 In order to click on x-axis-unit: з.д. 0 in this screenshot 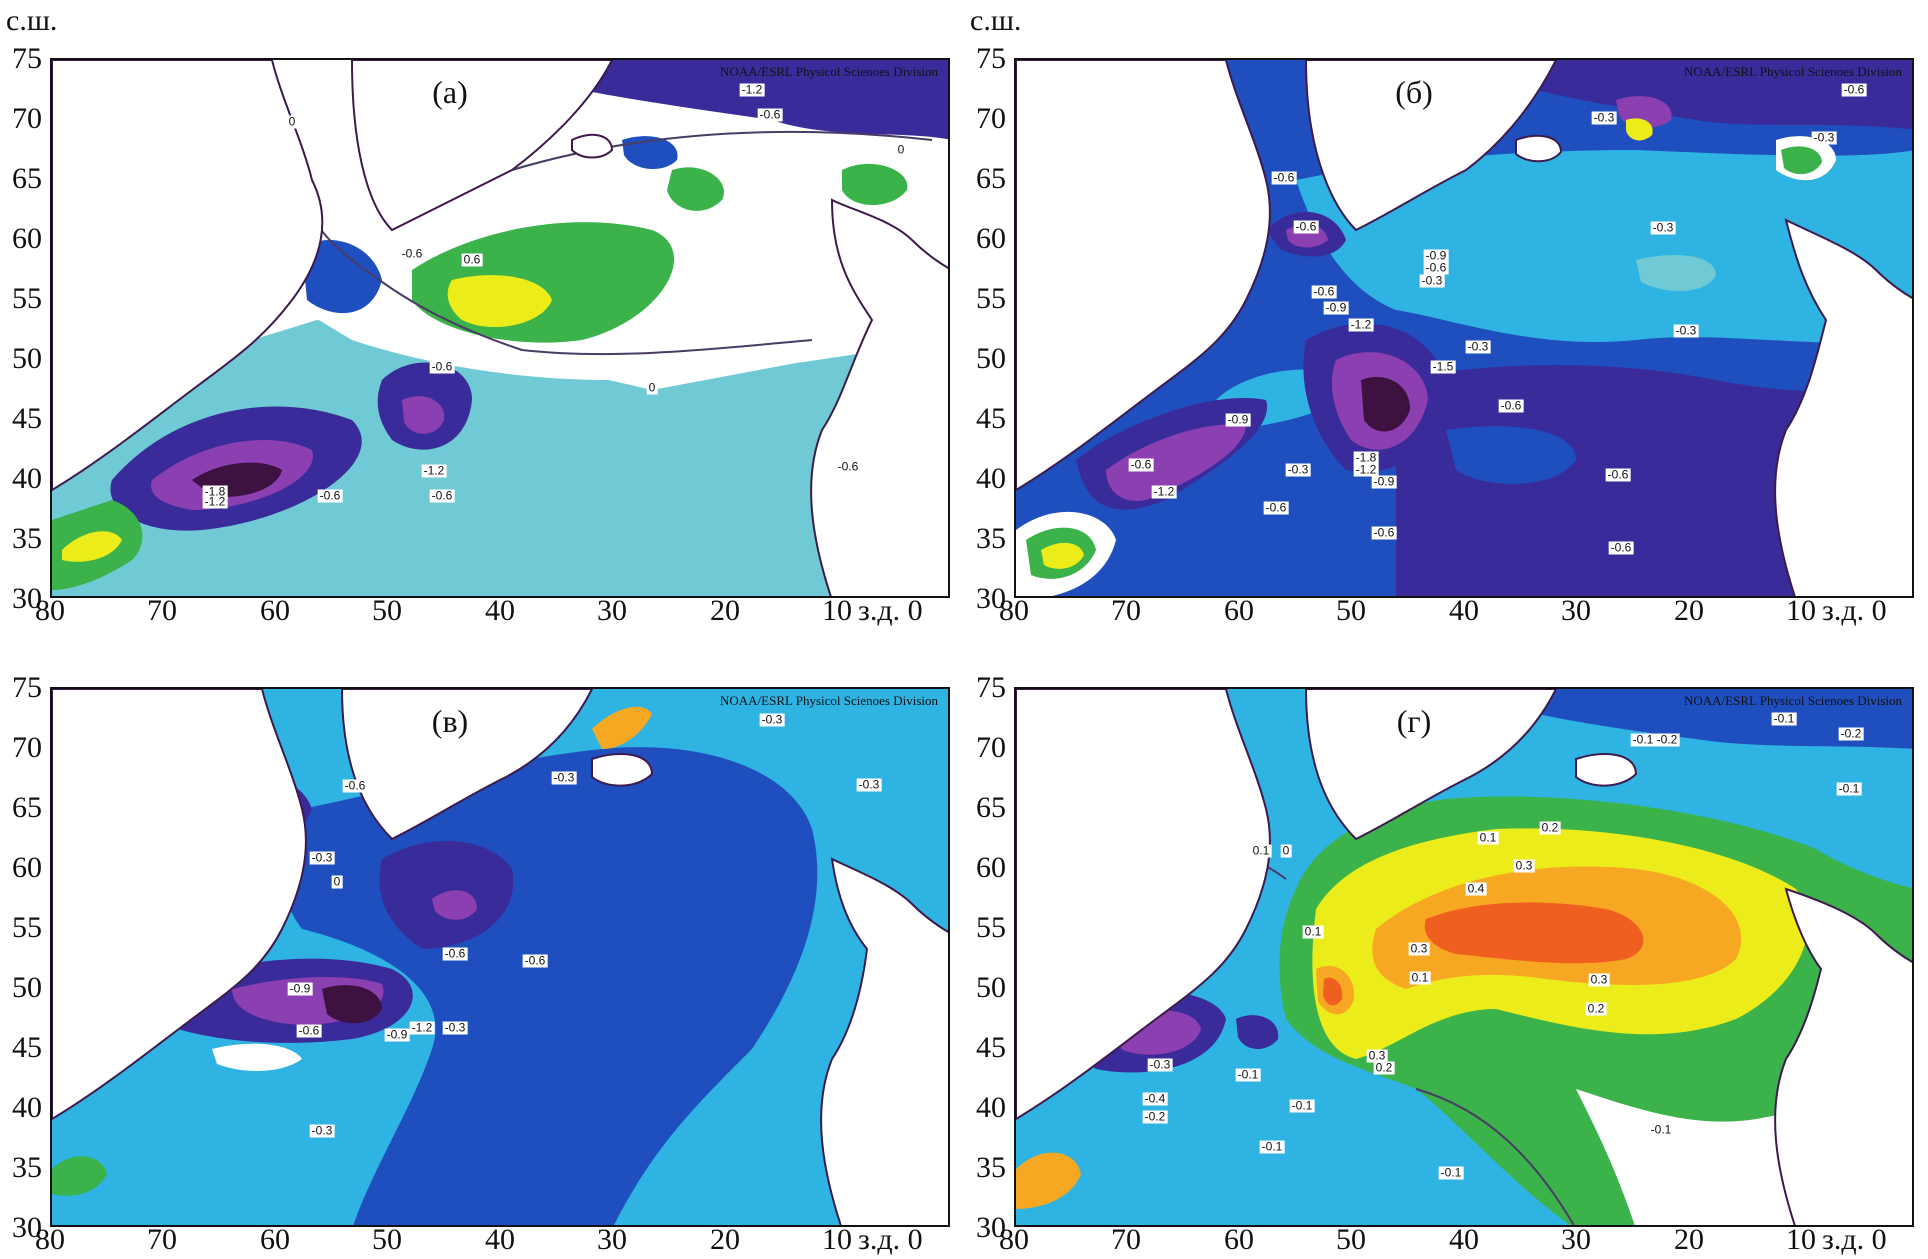, I will do `click(890, 1239)`.